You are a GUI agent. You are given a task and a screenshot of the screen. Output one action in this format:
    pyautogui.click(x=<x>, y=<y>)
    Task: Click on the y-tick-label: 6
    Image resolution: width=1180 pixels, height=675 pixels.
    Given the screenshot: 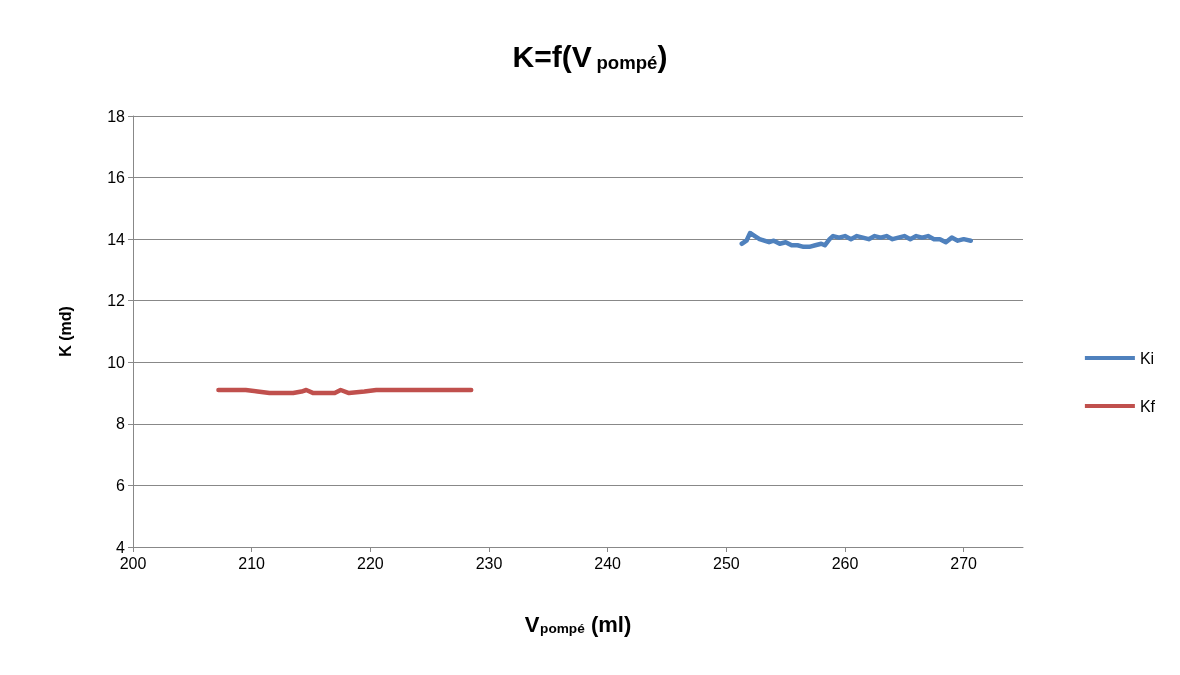 What is the action you would take?
    pyautogui.click(x=121, y=485)
    